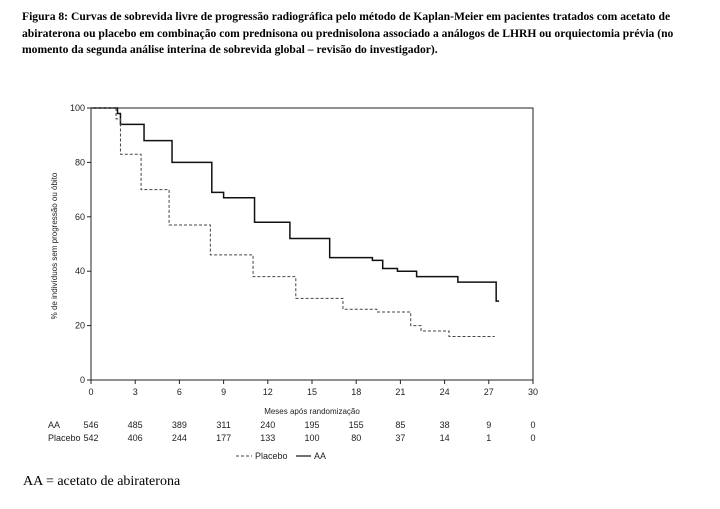 Image resolution: width=720 pixels, height=509 pixels. Describe the element at coordinates (90, 425) in the screenshot. I see `risk-count: 546` at that location.